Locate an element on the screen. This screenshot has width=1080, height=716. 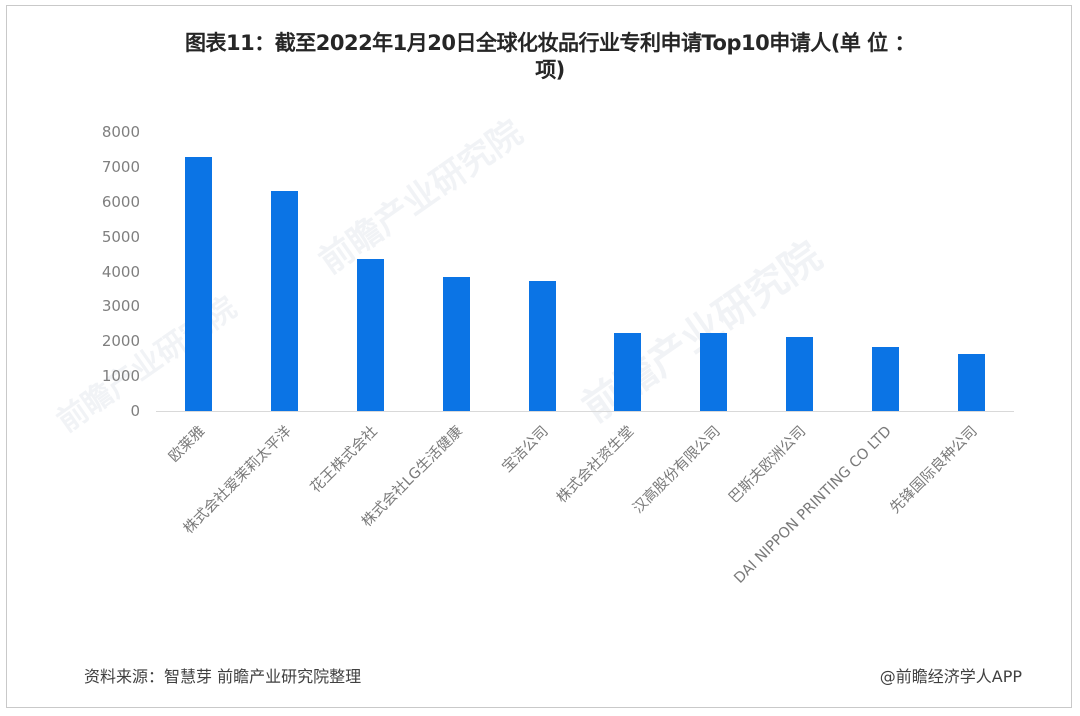
y-tick-label: 4000 is located at coordinates (120, 271).